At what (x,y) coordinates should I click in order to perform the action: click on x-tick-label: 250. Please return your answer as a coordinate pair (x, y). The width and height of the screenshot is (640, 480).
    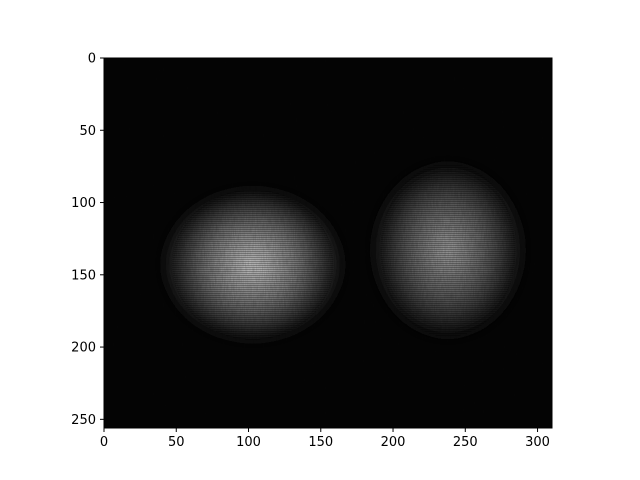
    Looking at the image, I should click on (465, 442).